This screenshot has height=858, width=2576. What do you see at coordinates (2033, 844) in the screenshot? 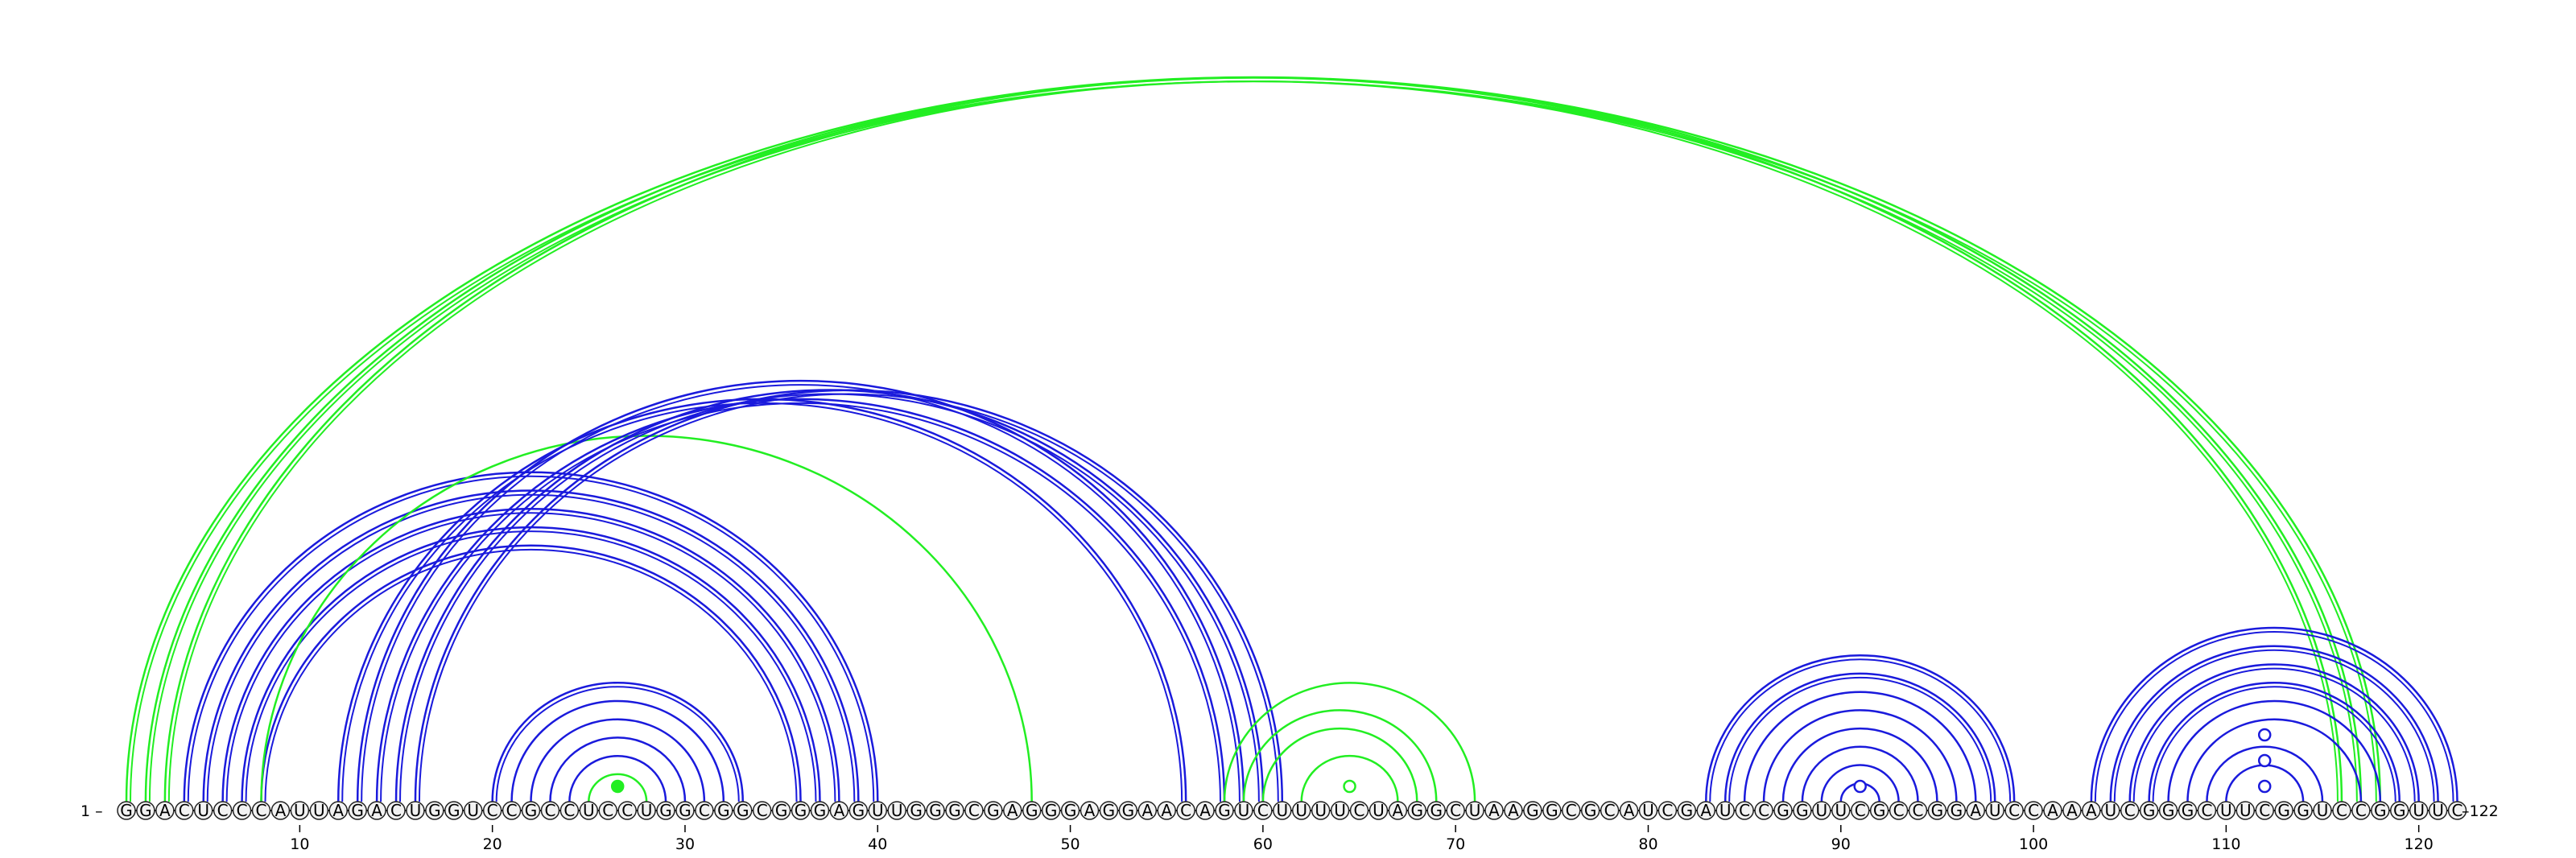
I see `tick-label: 100` at bounding box center [2033, 844].